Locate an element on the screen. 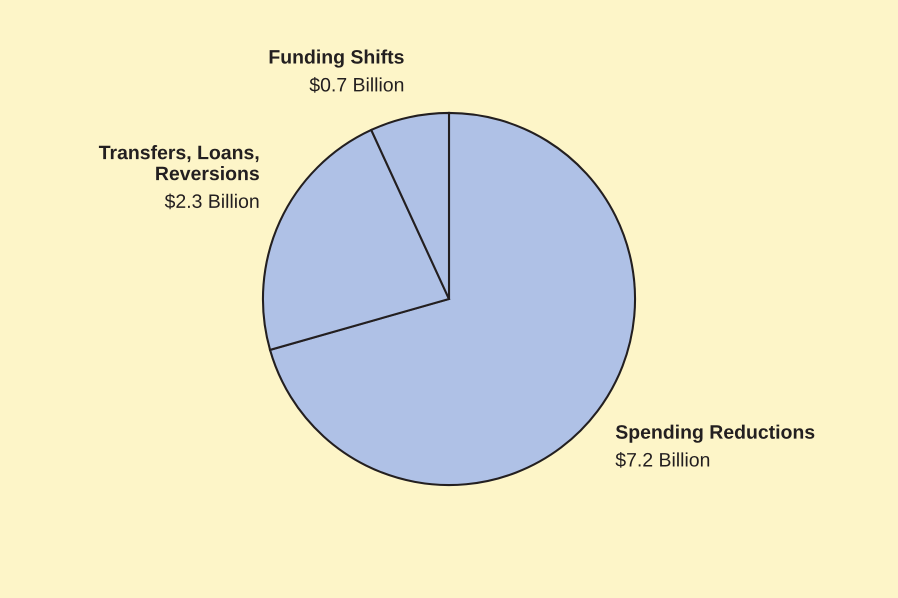 This screenshot has width=898, height=598. data-label: $2.3 Billion is located at coordinates (211, 201).